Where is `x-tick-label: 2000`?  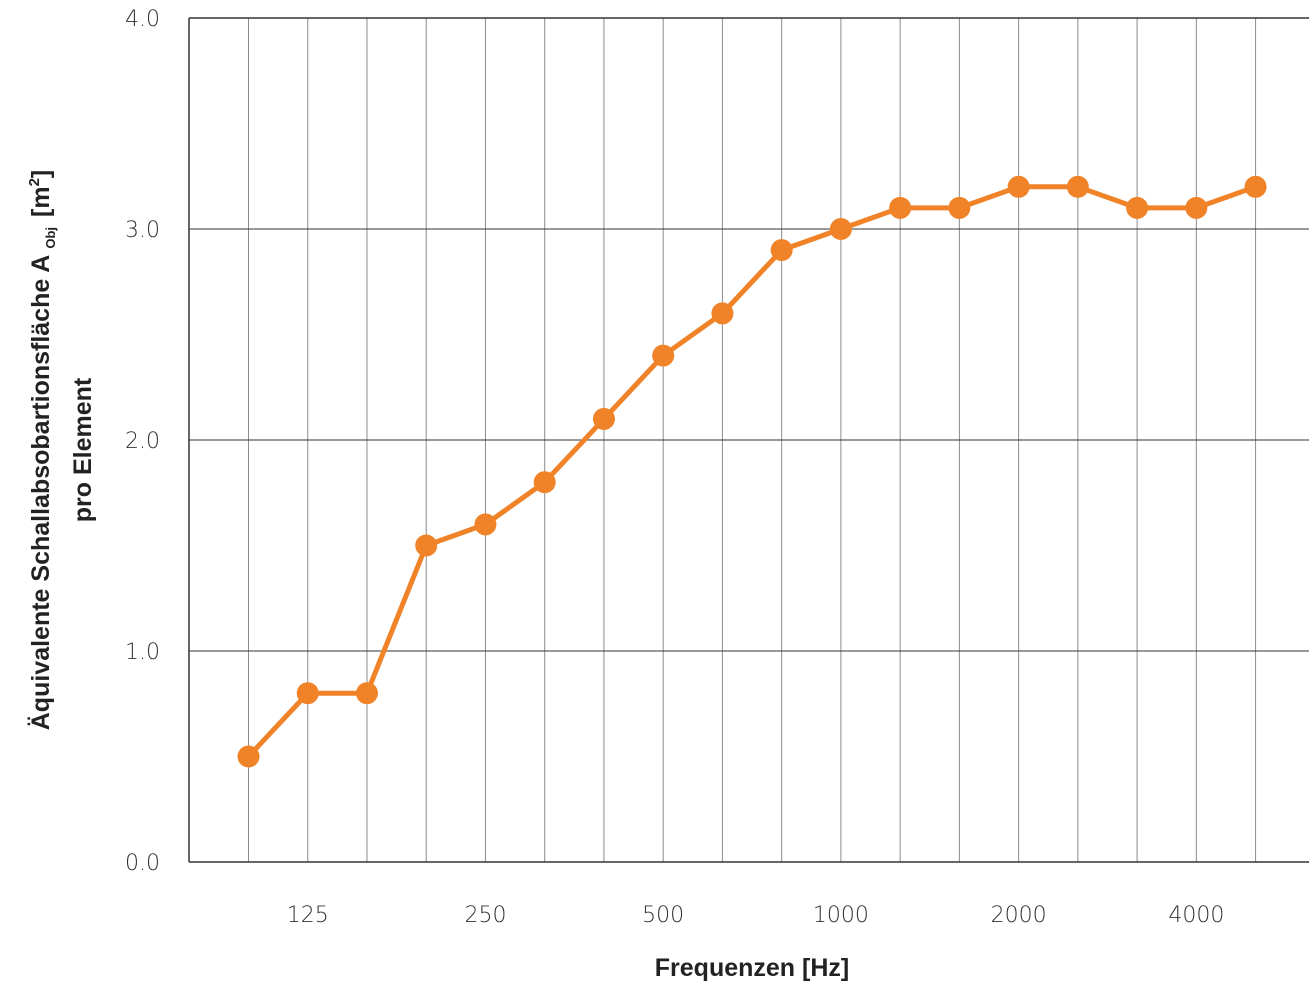
x-tick-label: 2000 is located at coordinates (1019, 915).